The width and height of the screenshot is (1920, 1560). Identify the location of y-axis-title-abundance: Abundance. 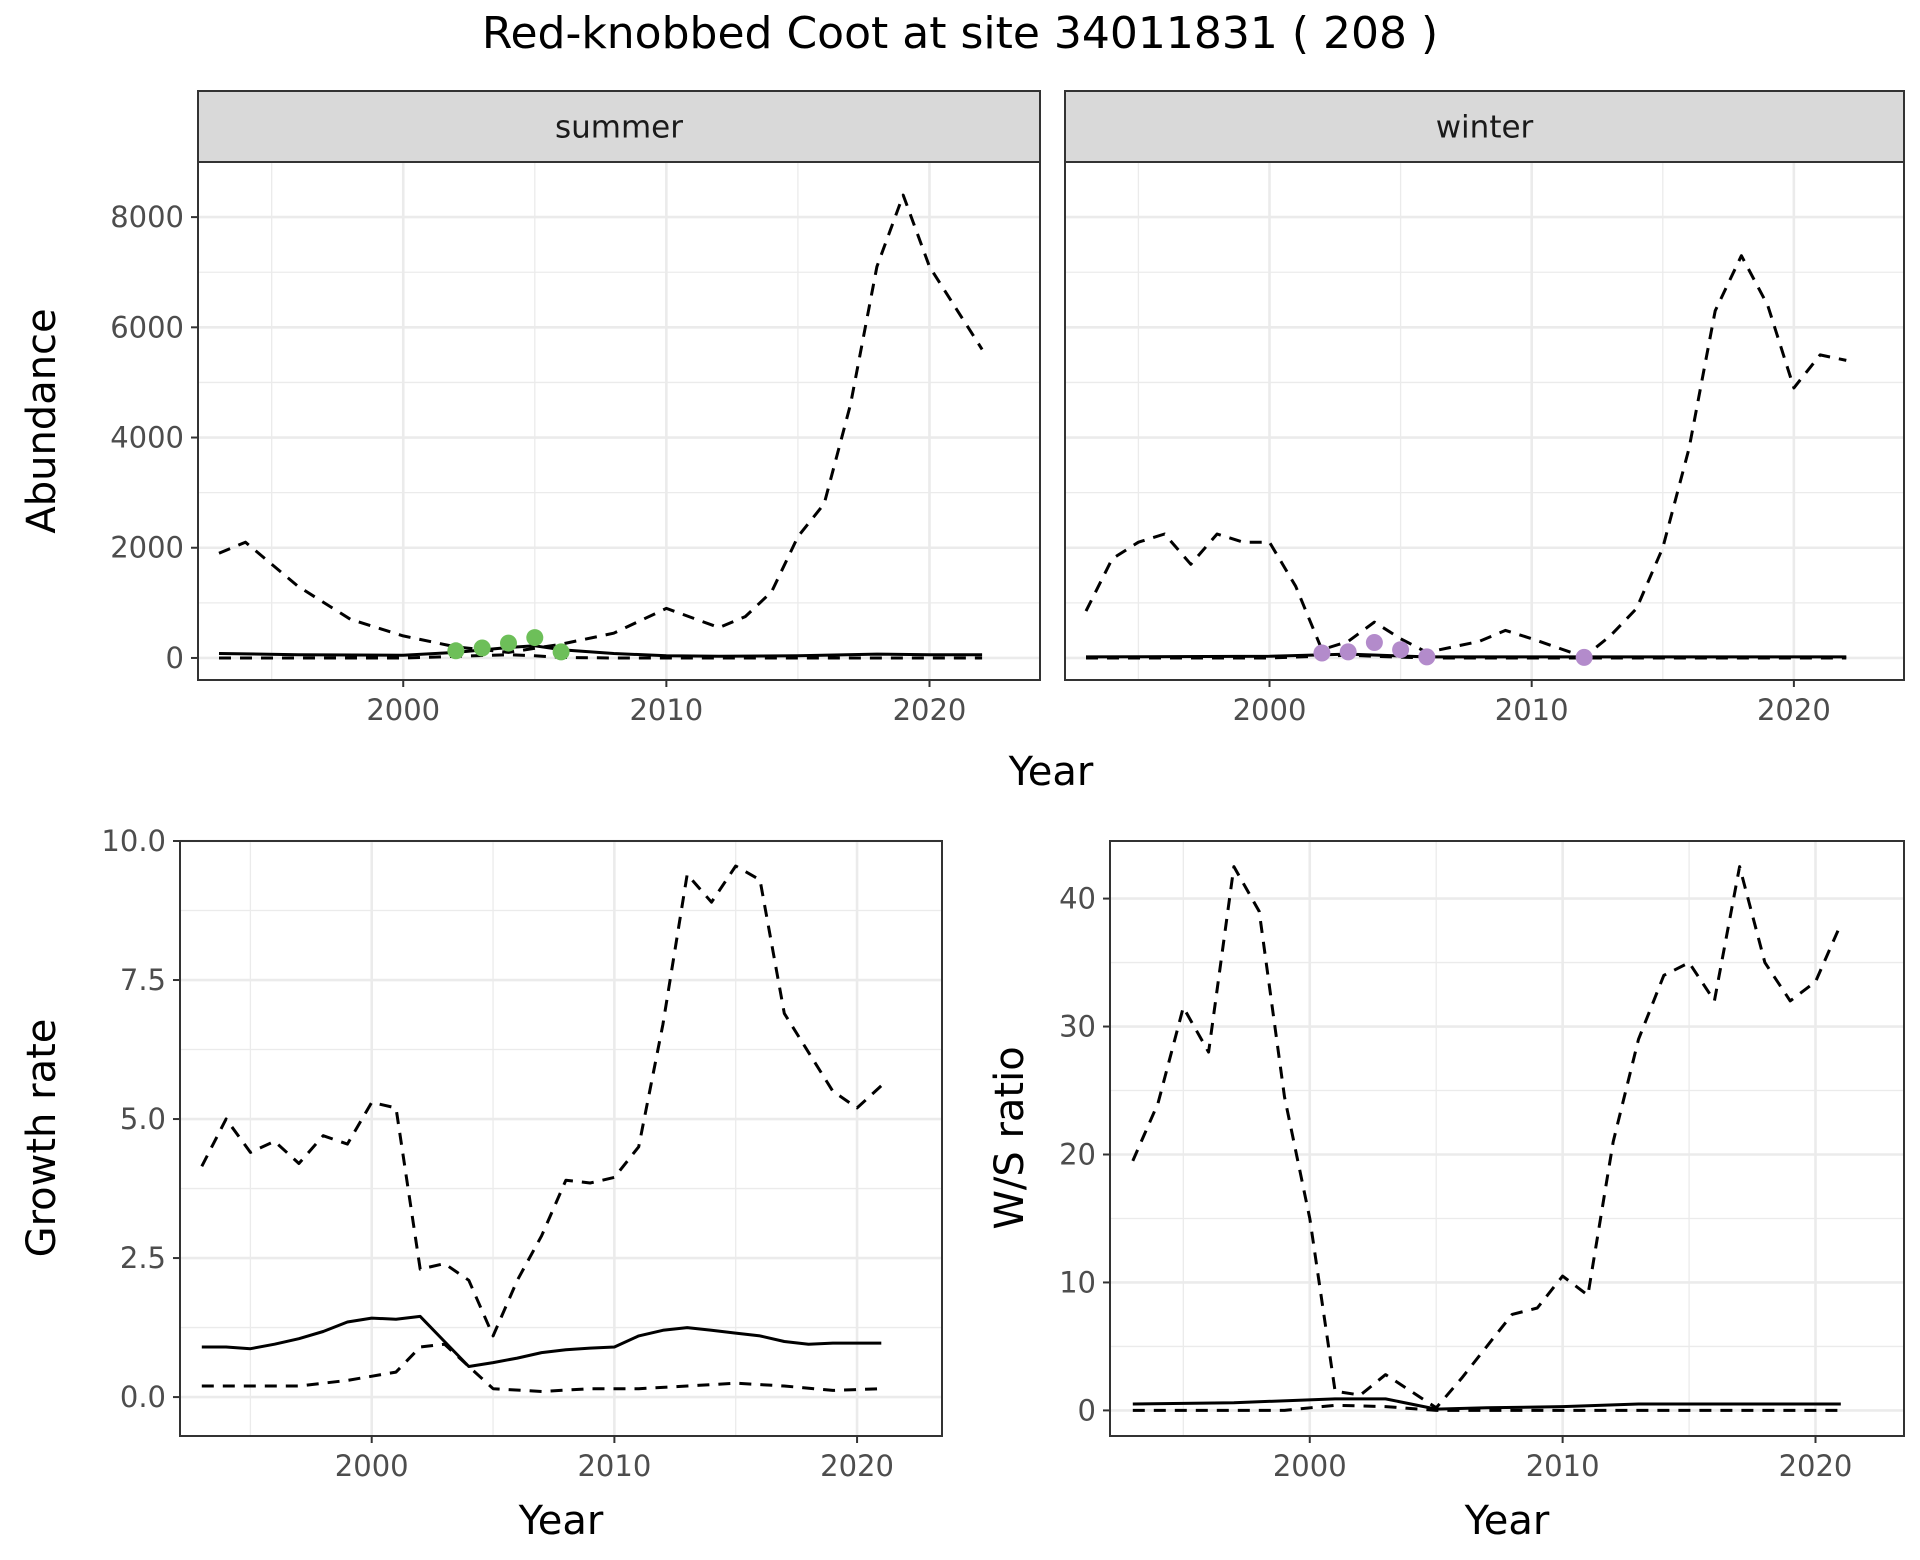
(42, 420).